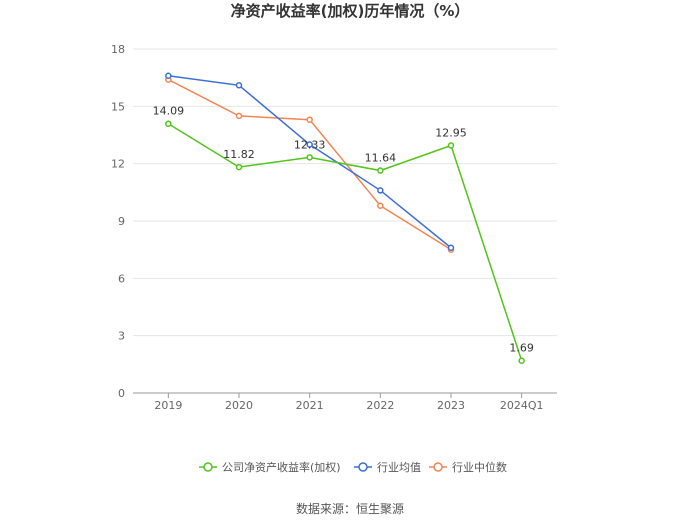 The height and width of the screenshot is (525, 700). Describe the element at coordinates (239, 405) in the screenshot. I see `x-tick-label: 2020` at that location.